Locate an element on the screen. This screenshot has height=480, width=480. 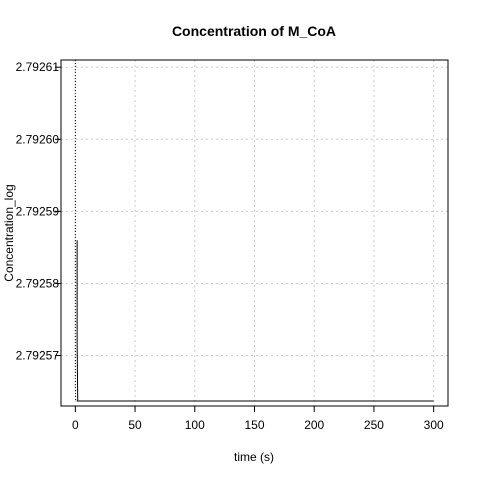
y-axis: 2.79257 2.79258 2.79259 2.79260 2.79261 is located at coordinates (38, 211).